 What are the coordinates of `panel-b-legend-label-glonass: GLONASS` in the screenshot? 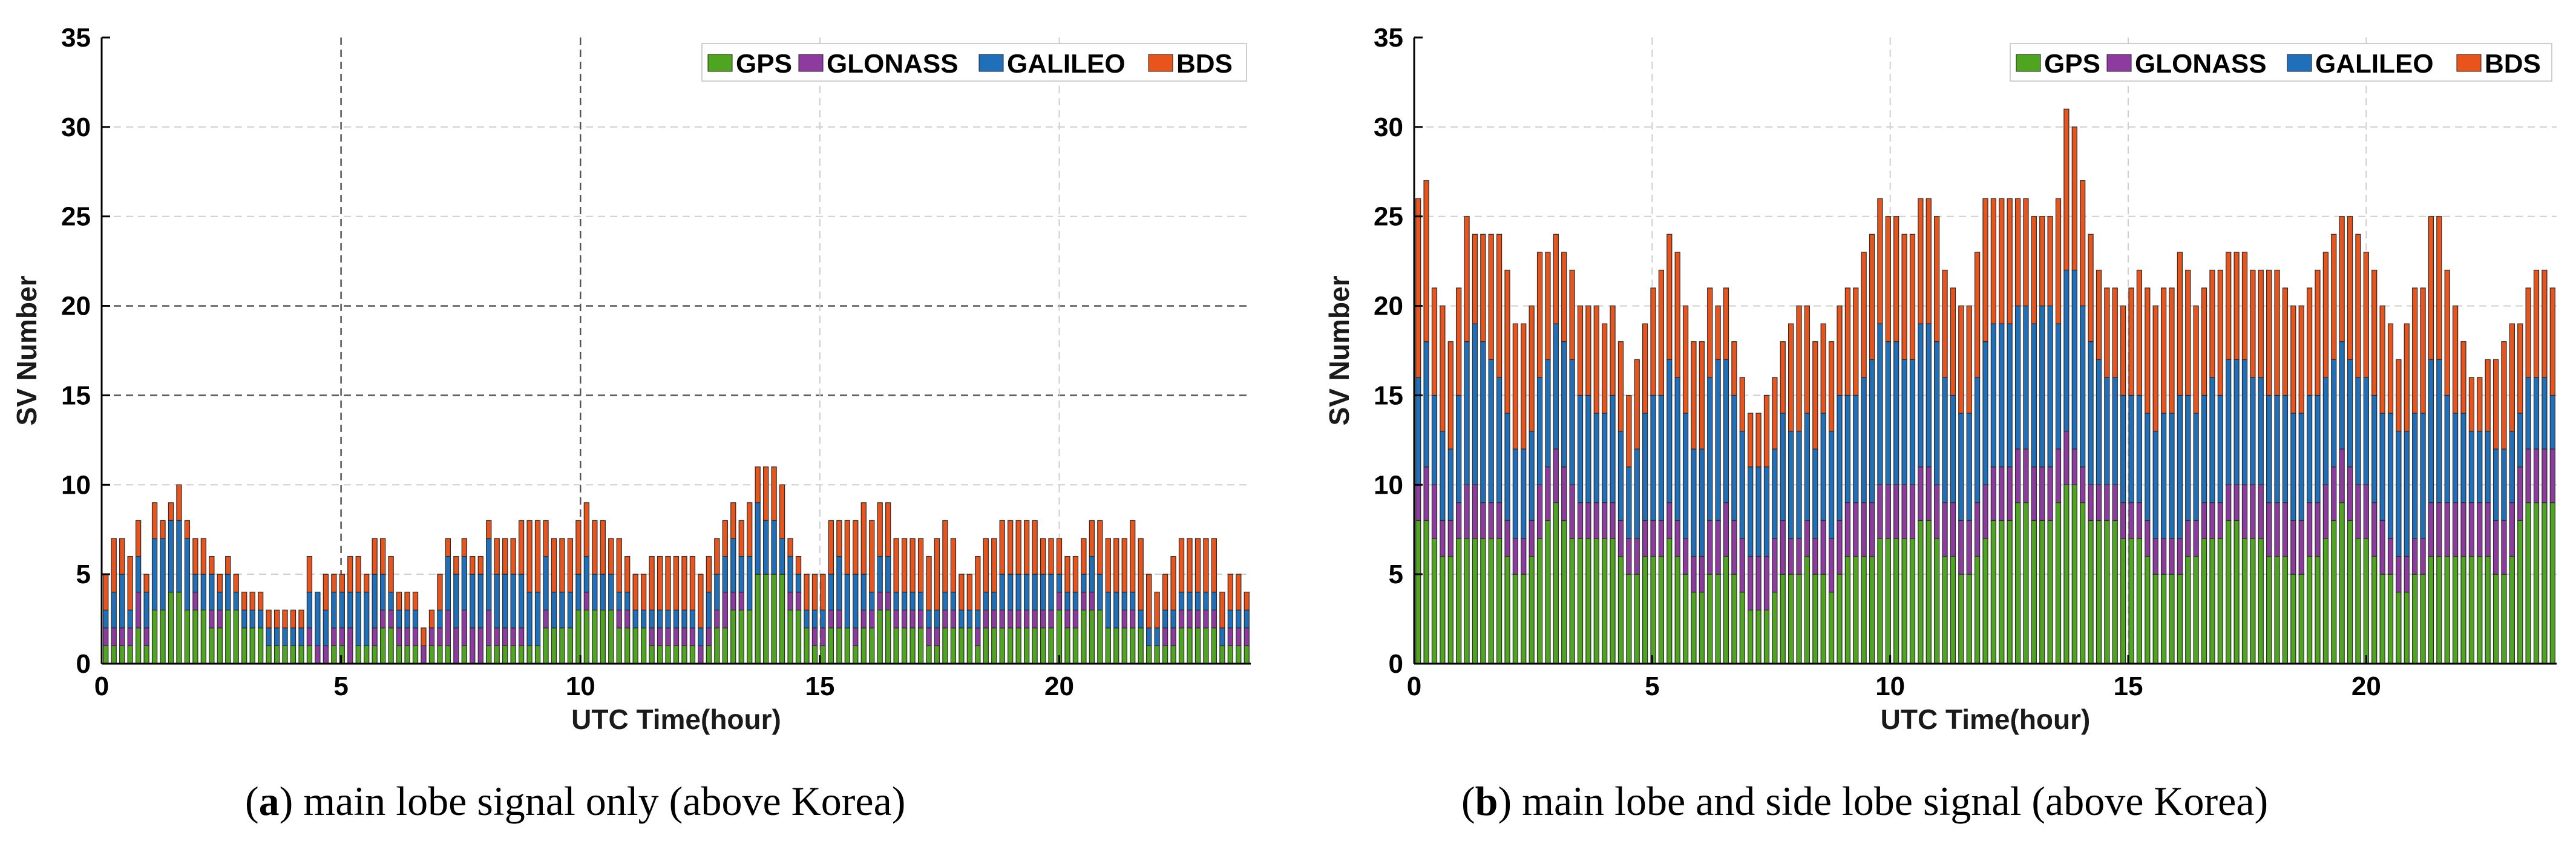 It's located at (2201, 64).